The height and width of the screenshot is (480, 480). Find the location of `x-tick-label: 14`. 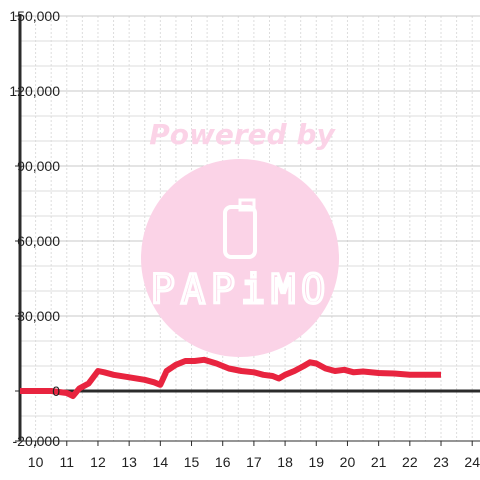

x-tick-label: 14 is located at coordinates (161, 462).